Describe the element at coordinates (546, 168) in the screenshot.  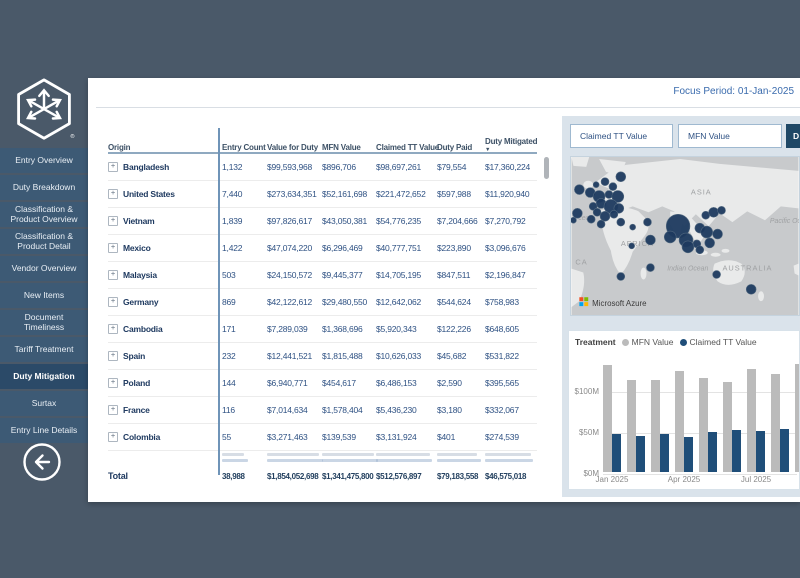
I see `table-scrollbar-thumb` at that location.